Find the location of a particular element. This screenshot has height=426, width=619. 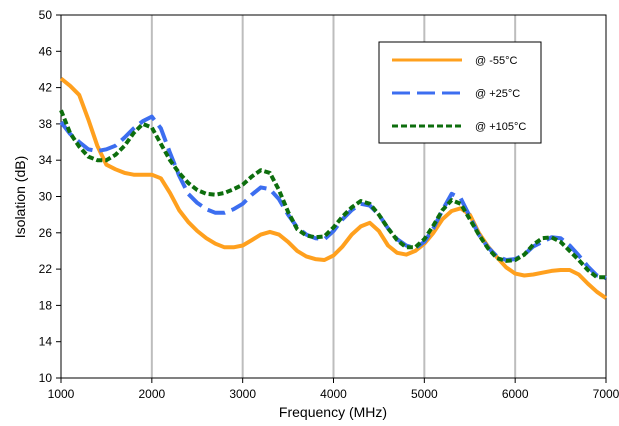

y-tick-label: 22 is located at coordinates (46, 269).